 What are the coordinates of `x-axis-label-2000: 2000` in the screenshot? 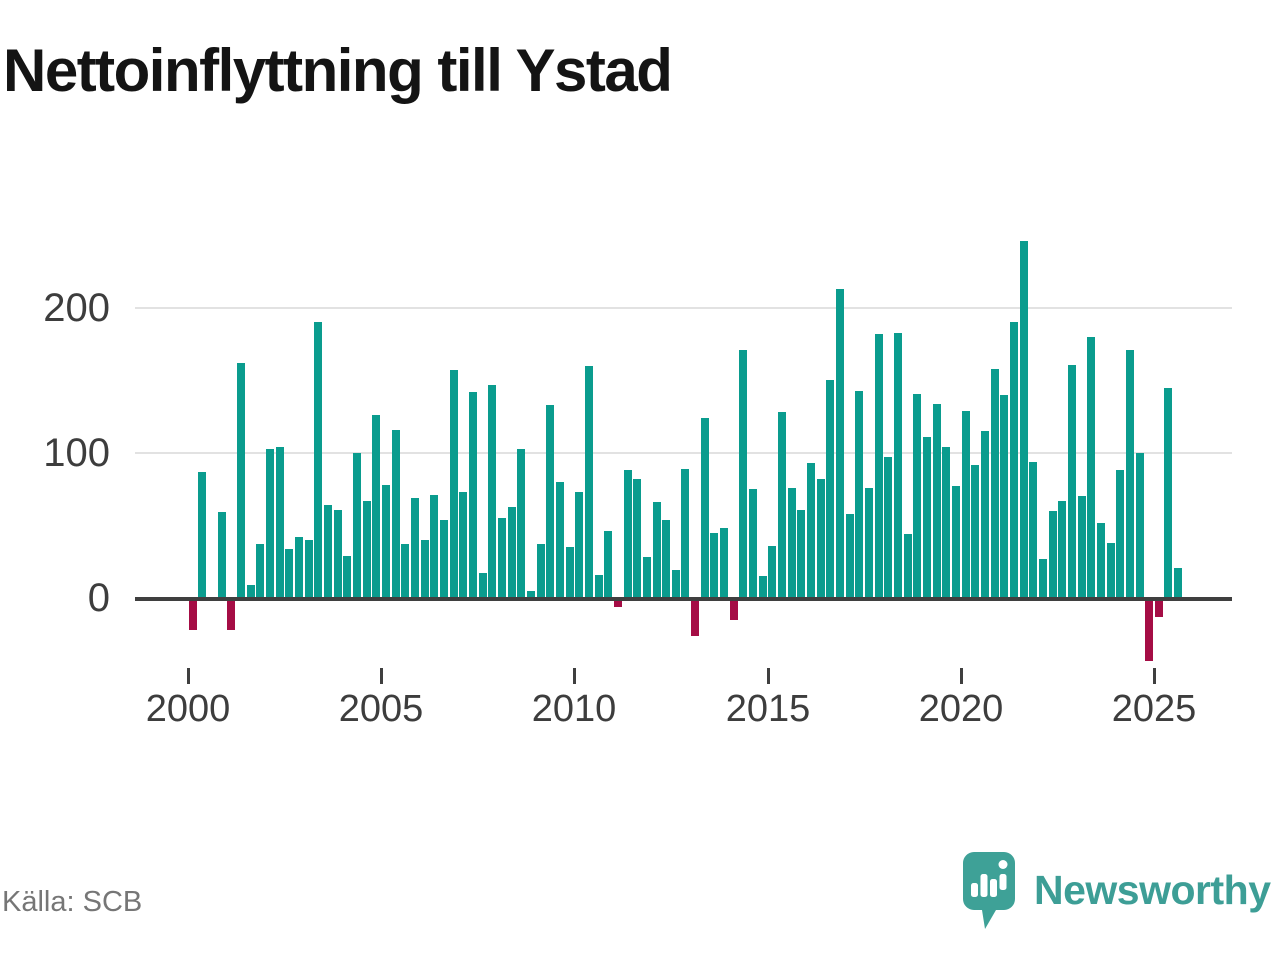 It's located at (188, 709).